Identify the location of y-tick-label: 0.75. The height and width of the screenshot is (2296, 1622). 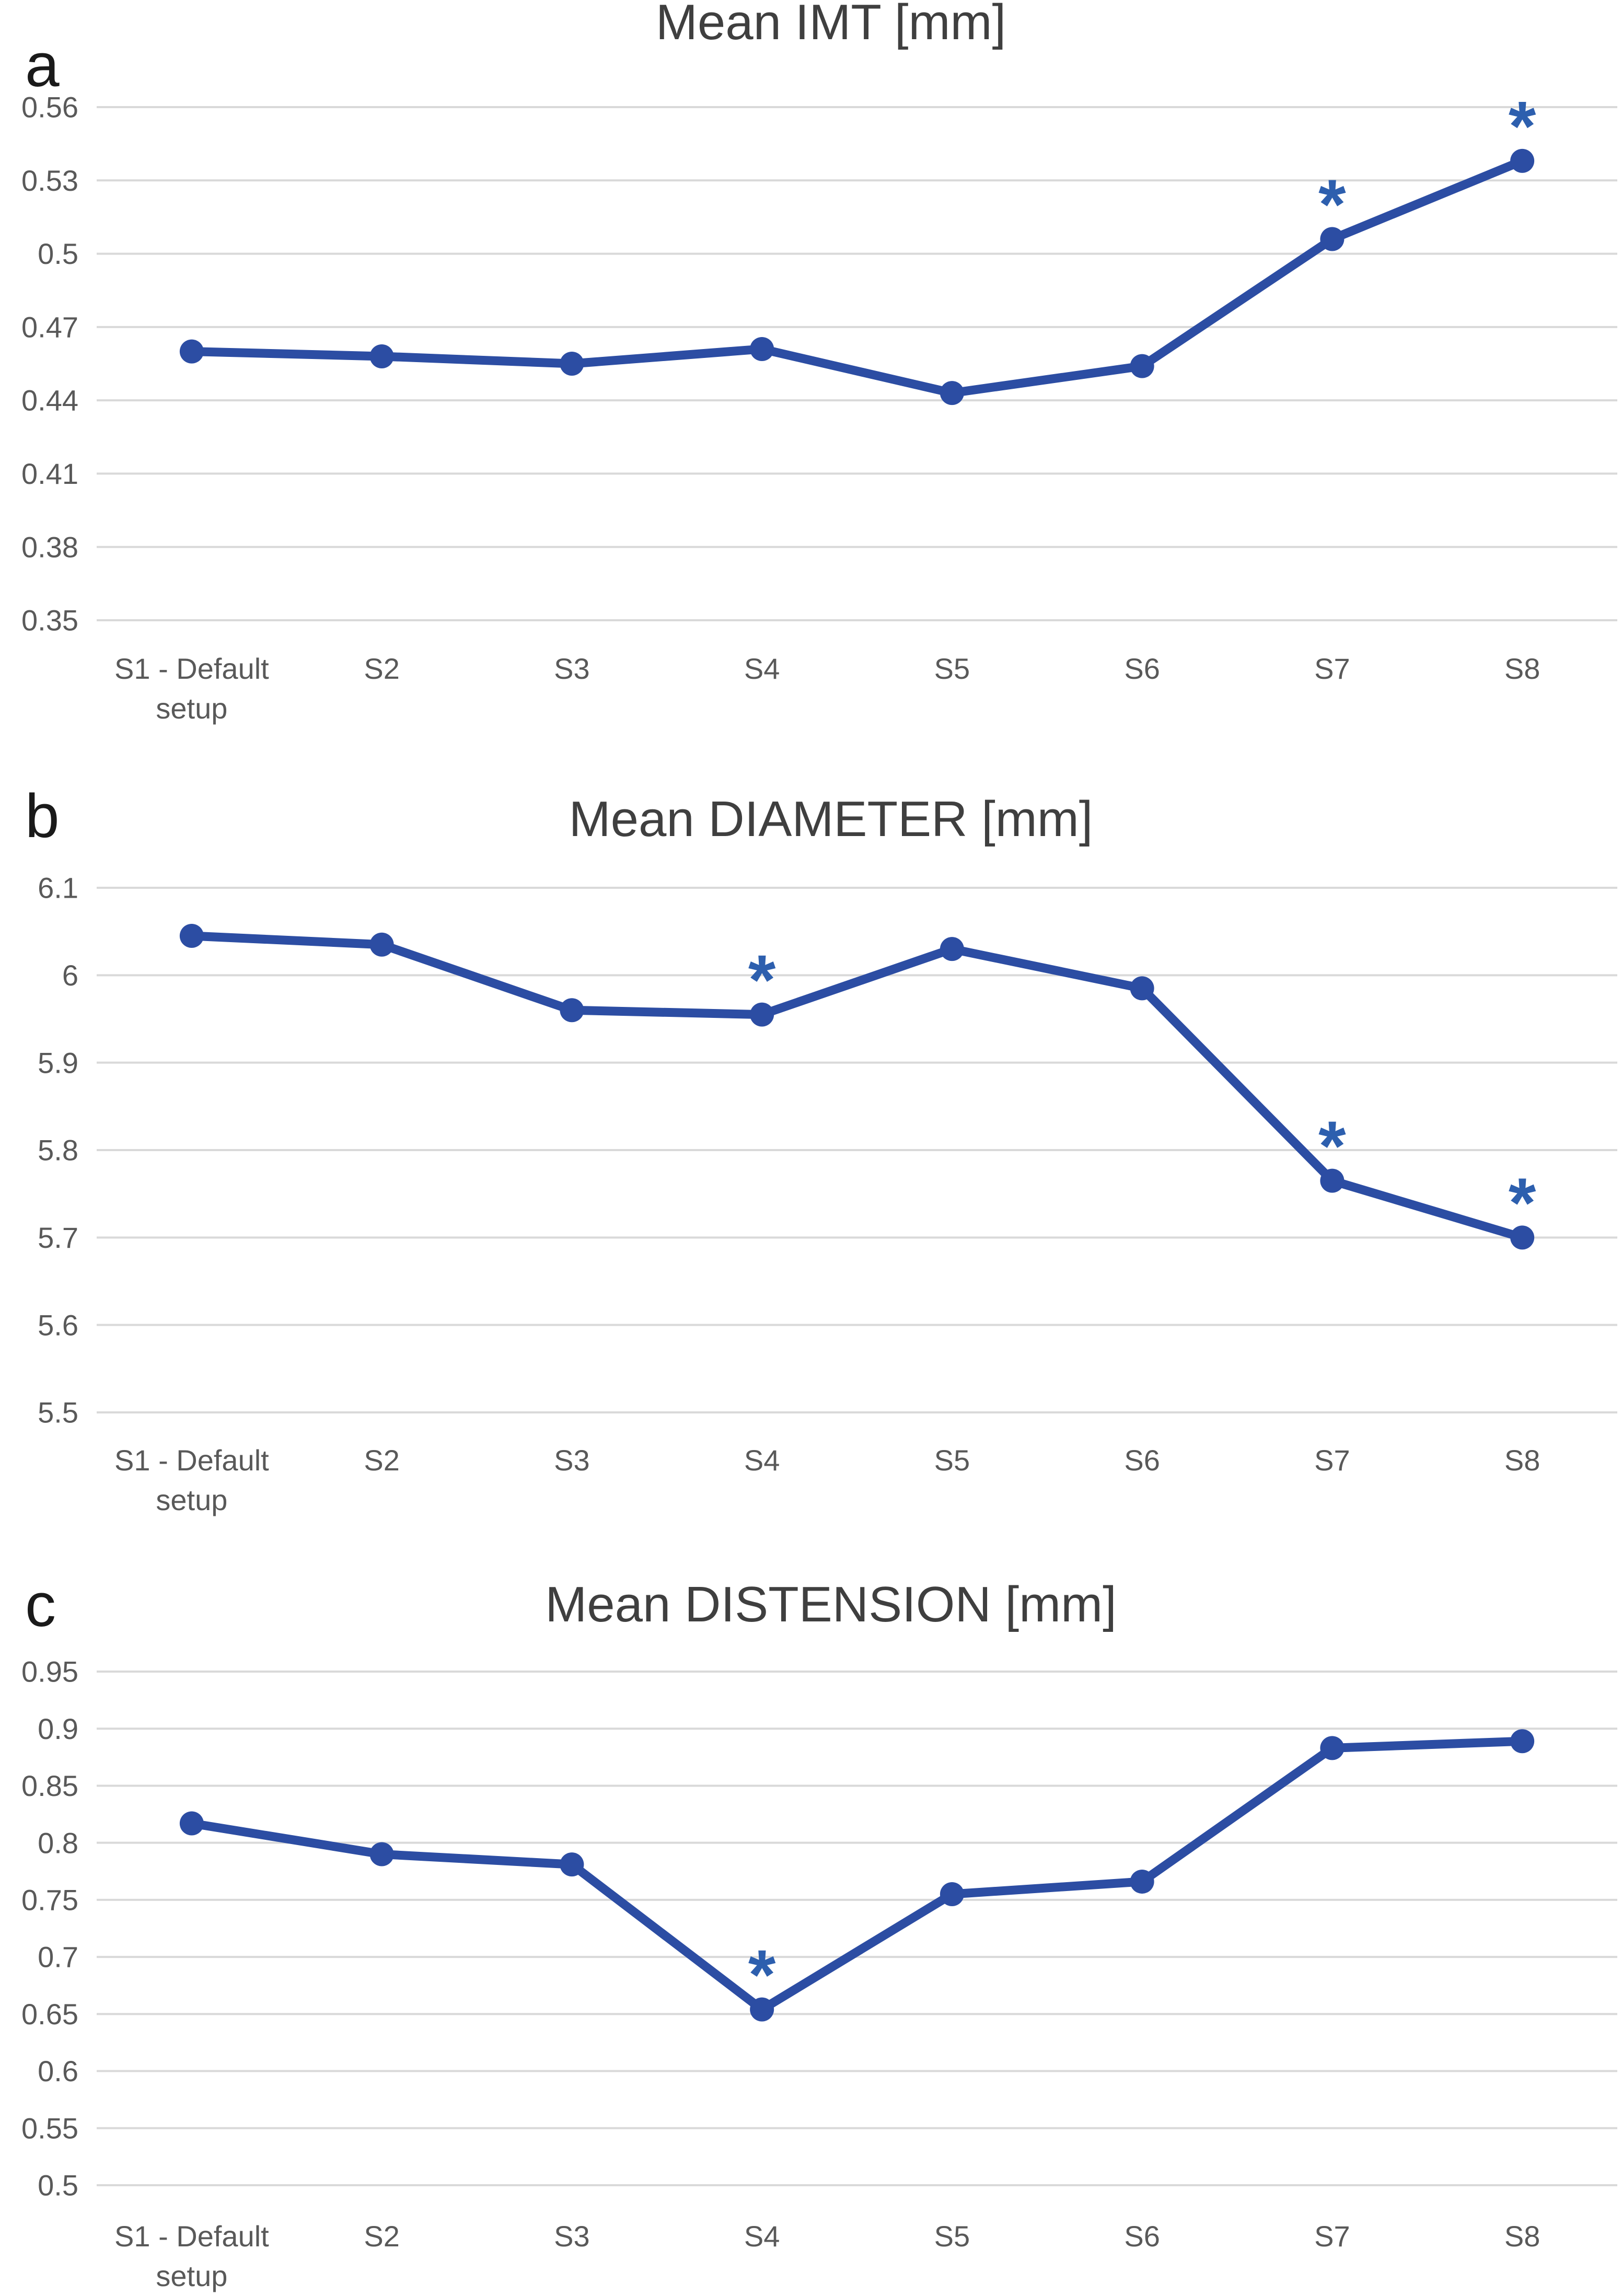
(50, 1899).